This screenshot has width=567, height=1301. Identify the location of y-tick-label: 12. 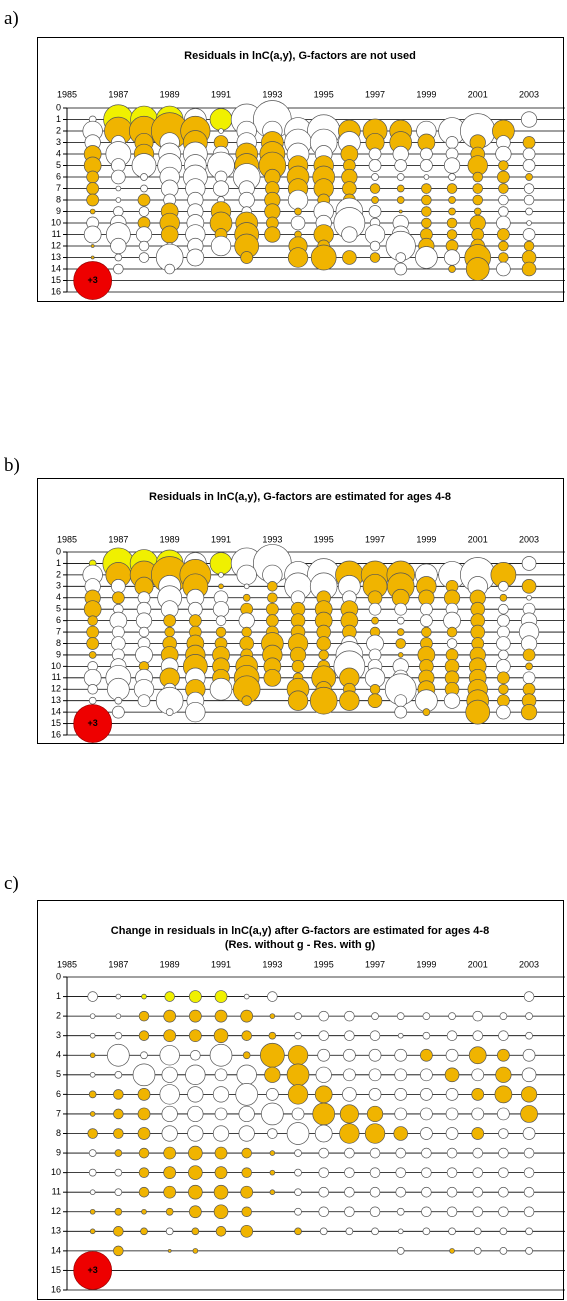
(56, 245).